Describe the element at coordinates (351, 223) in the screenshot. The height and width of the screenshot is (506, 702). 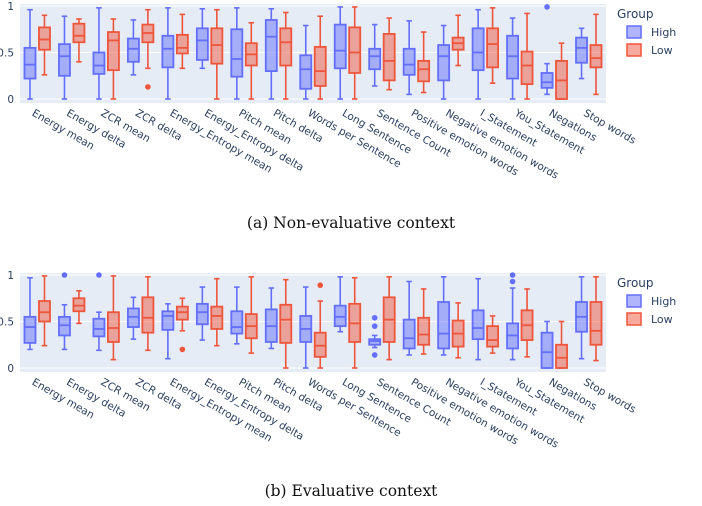
I see `figure-caption: (a) Non-evaluative context` at that location.